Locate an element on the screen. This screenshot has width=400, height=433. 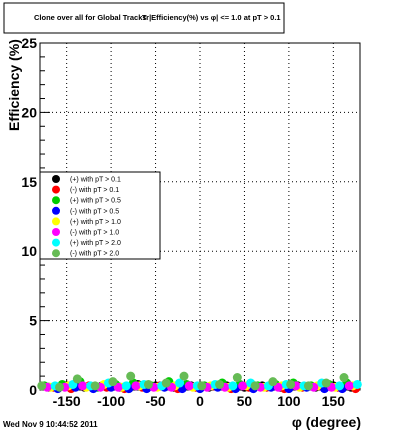
x-tick-label: 50 is located at coordinates (245, 401).